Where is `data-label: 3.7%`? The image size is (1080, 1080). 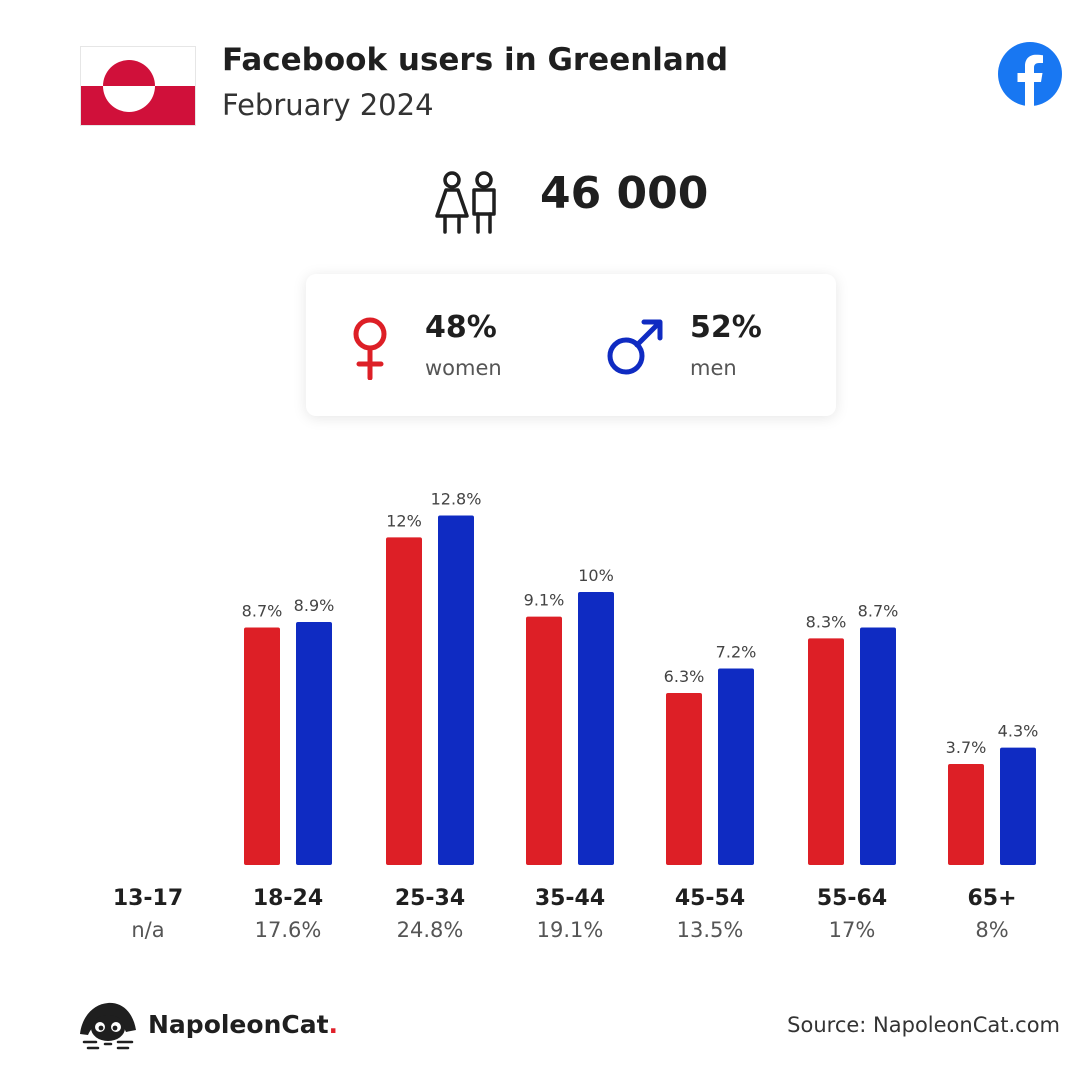 data-label: 3.7% is located at coordinates (966, 747).